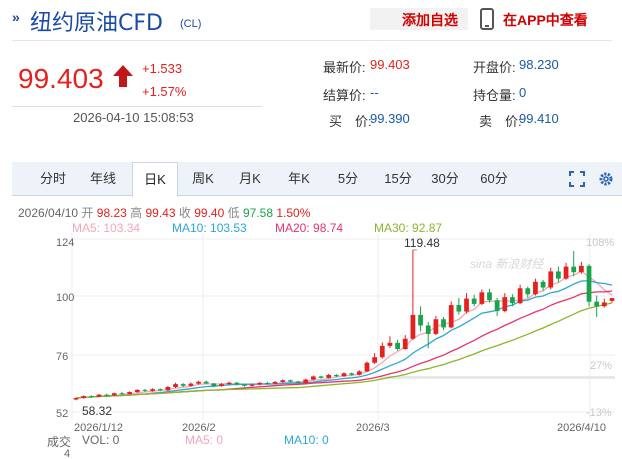 This screenshot has width=622, height=459. I want to click on tab-30min: 30分, so click(445, 178).